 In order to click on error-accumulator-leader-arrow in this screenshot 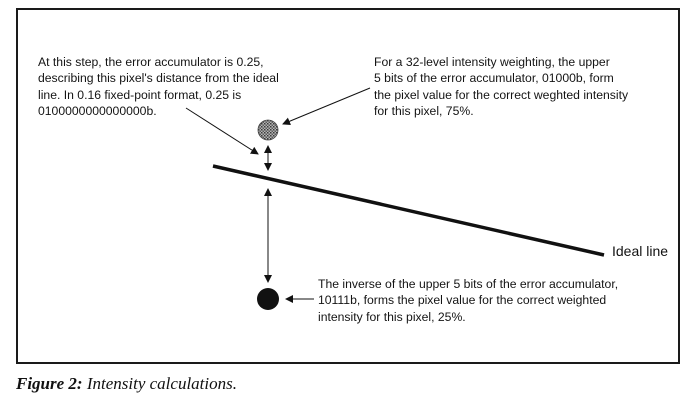, I will do `click(222, 131)`.